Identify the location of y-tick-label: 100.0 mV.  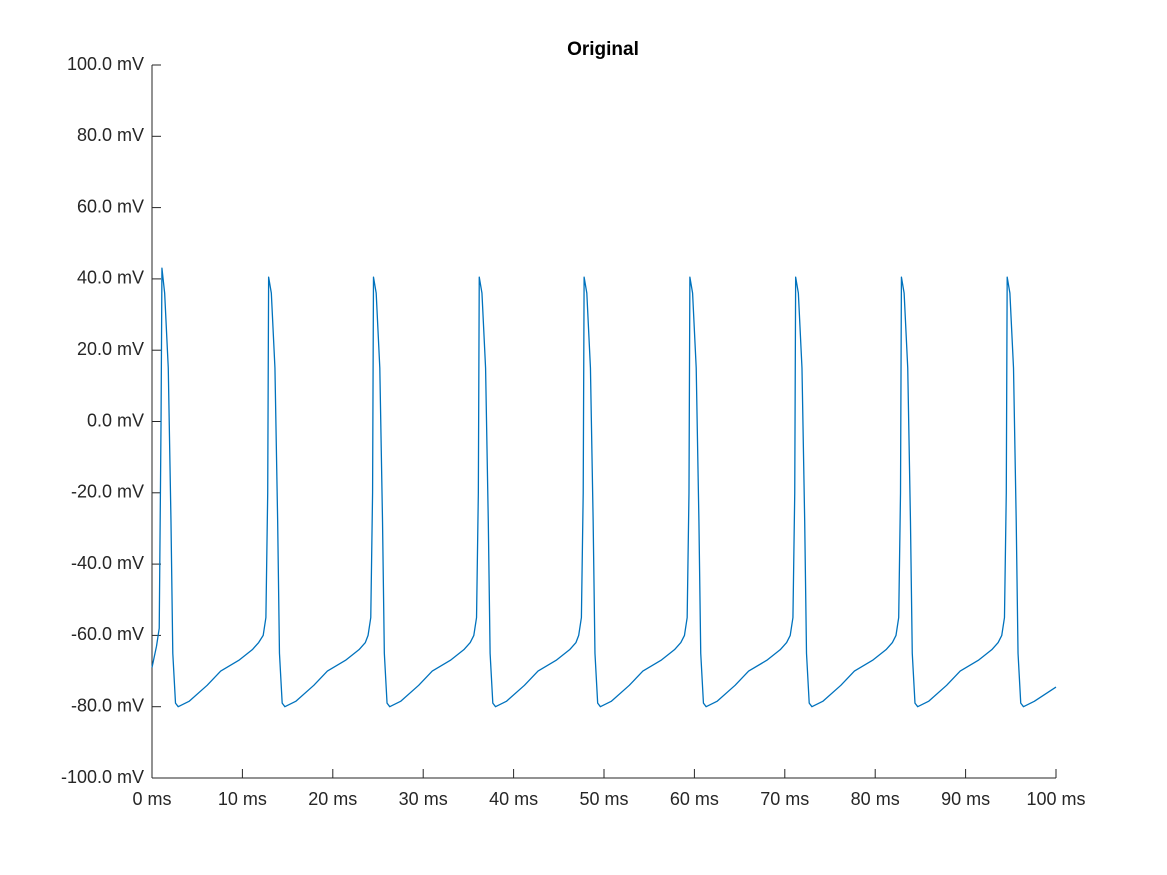
(105, 64).